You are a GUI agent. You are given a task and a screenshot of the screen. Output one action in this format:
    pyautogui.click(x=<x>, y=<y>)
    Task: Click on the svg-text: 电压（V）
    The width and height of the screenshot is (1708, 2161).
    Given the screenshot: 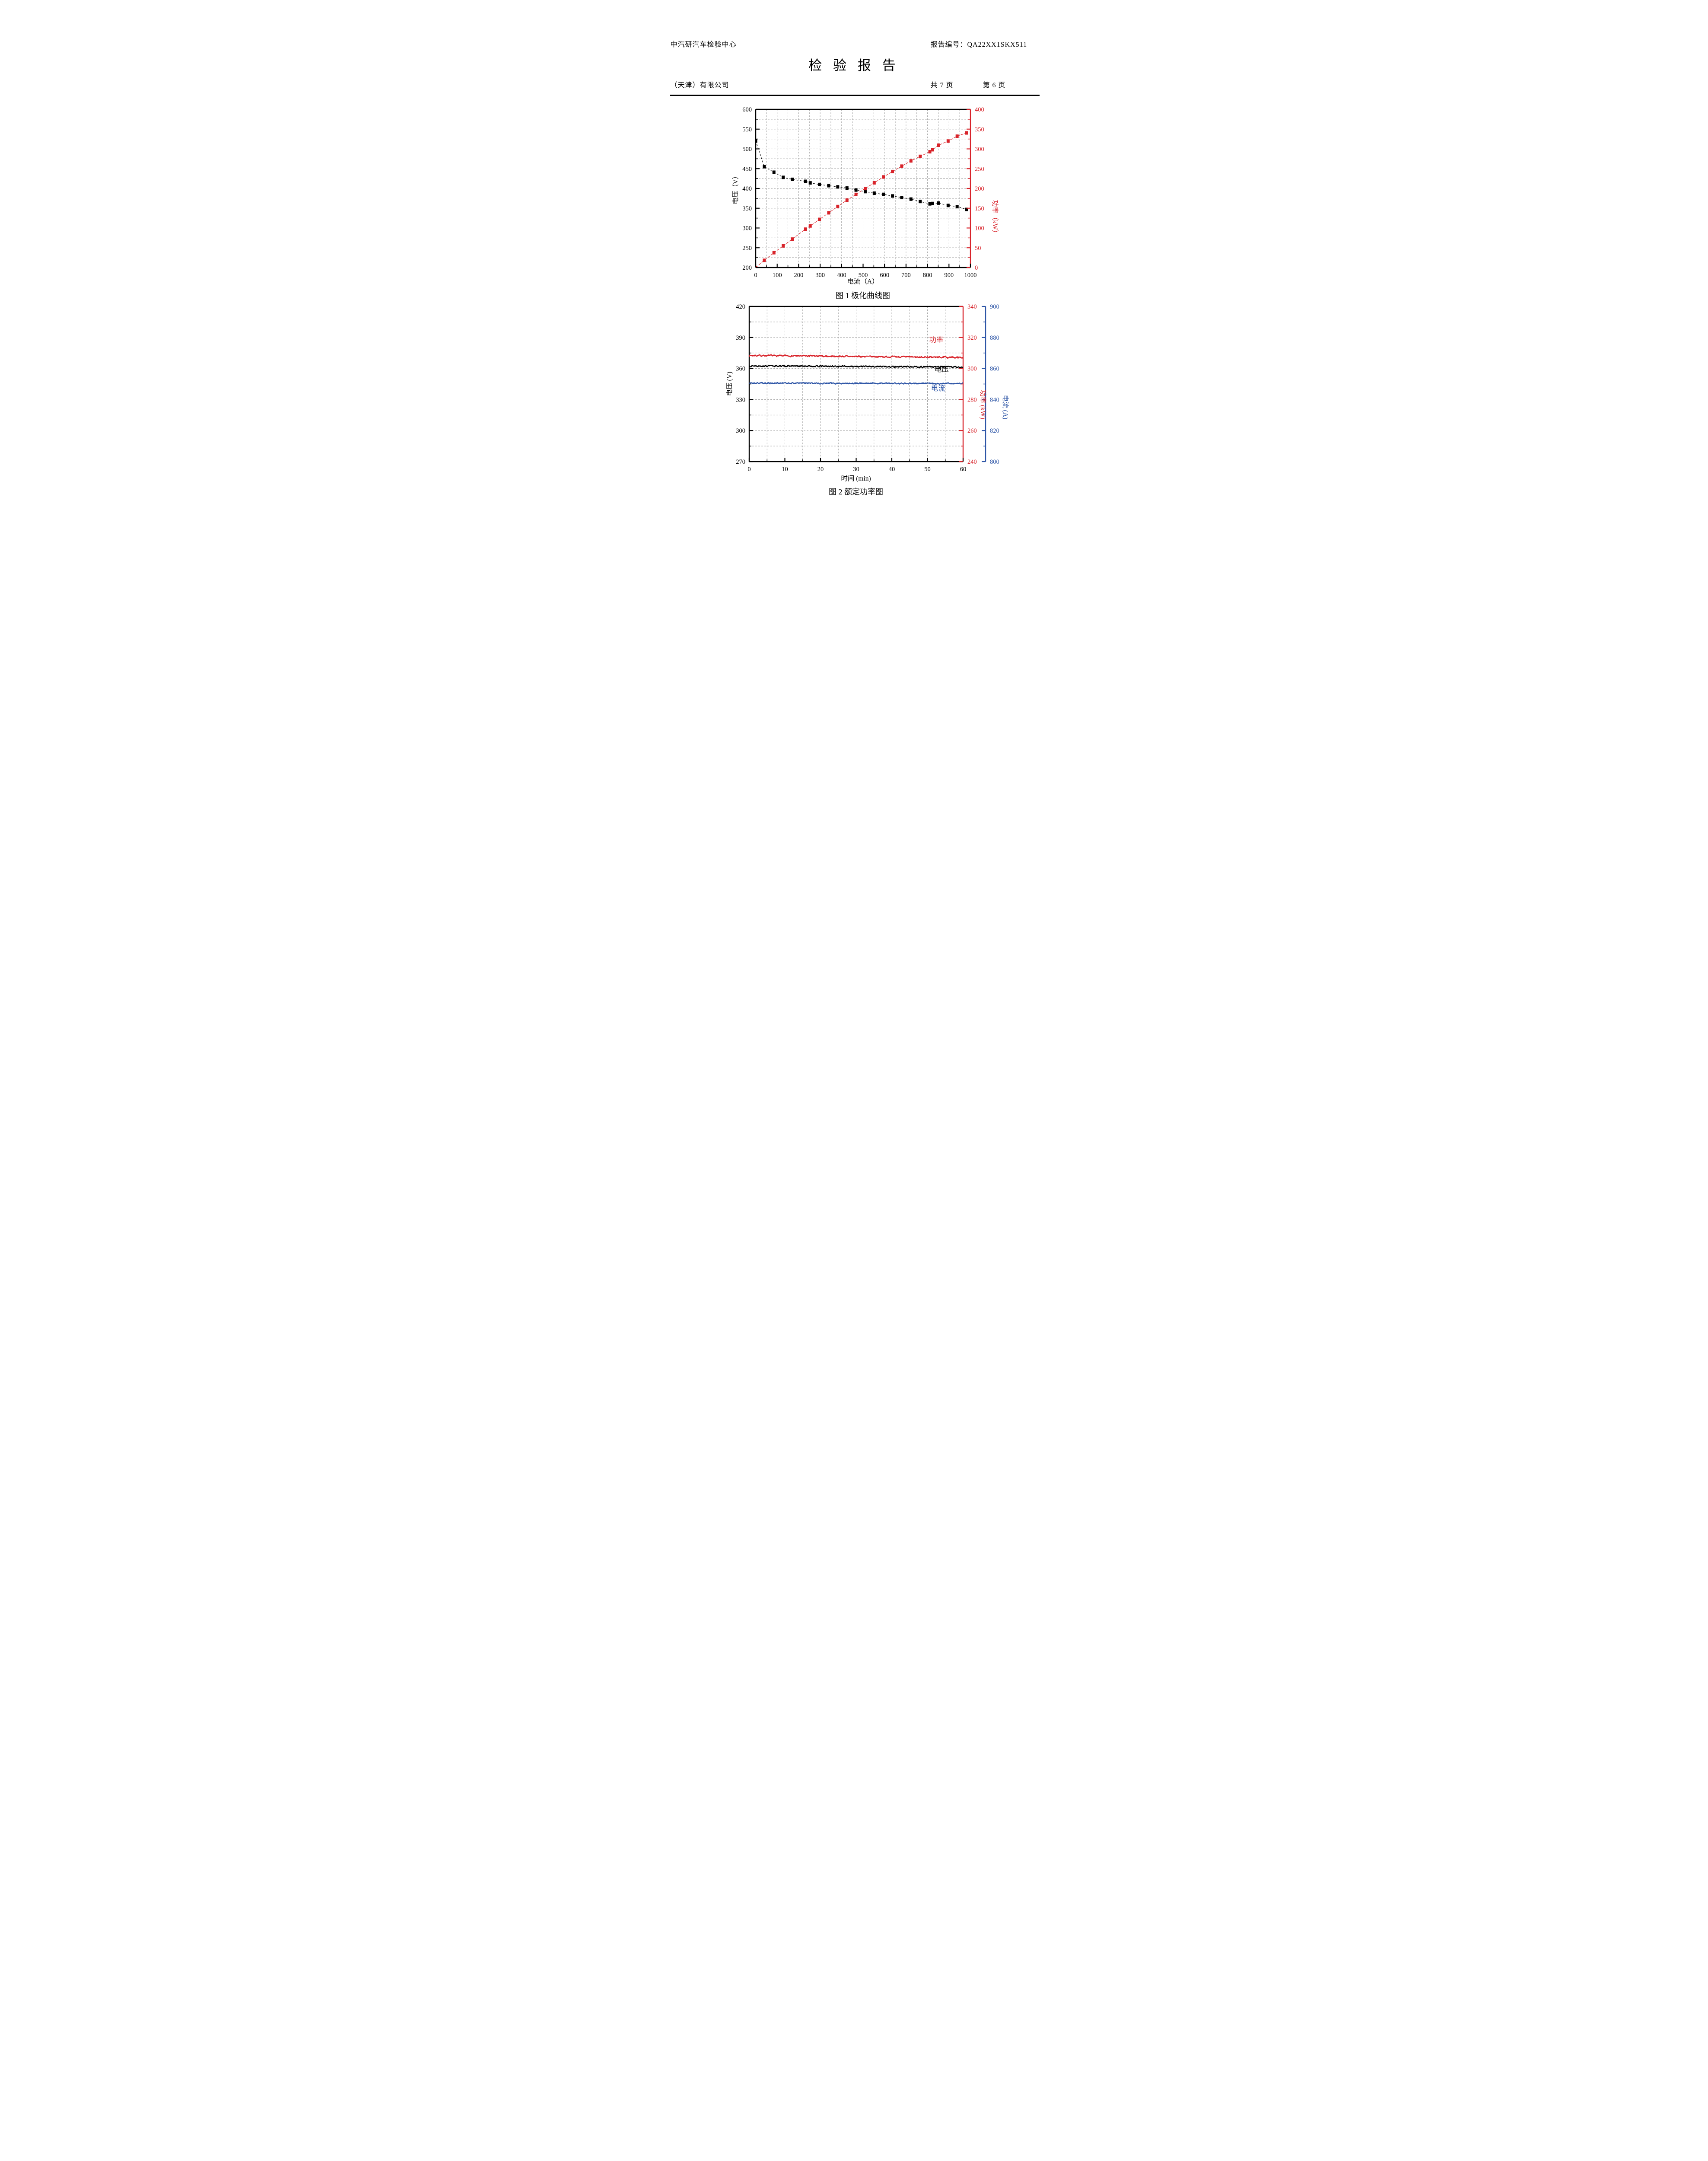 What is the action you would take?
    pyautogui.click(x=735, y=188)
    